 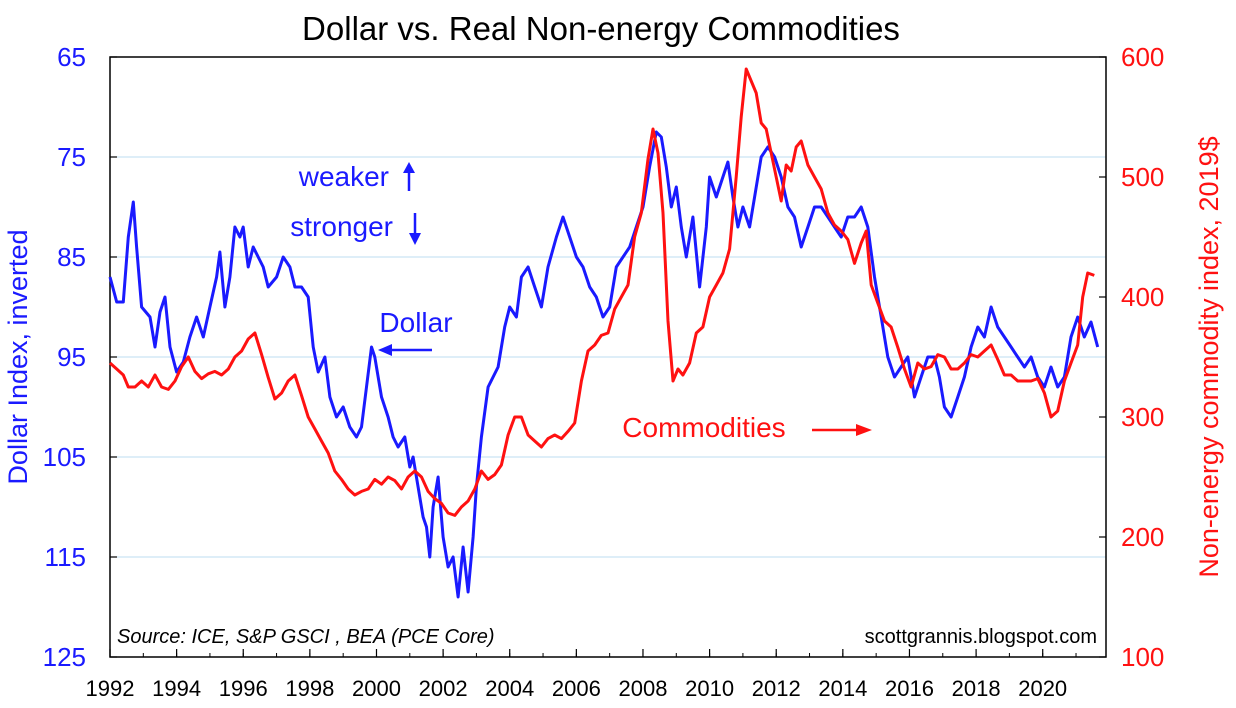 What do you see at coordinates (981, 637) in the screenshot?
I see `credit-note: scottgrannis.blogspot.com` at bounding box center [981, 637].